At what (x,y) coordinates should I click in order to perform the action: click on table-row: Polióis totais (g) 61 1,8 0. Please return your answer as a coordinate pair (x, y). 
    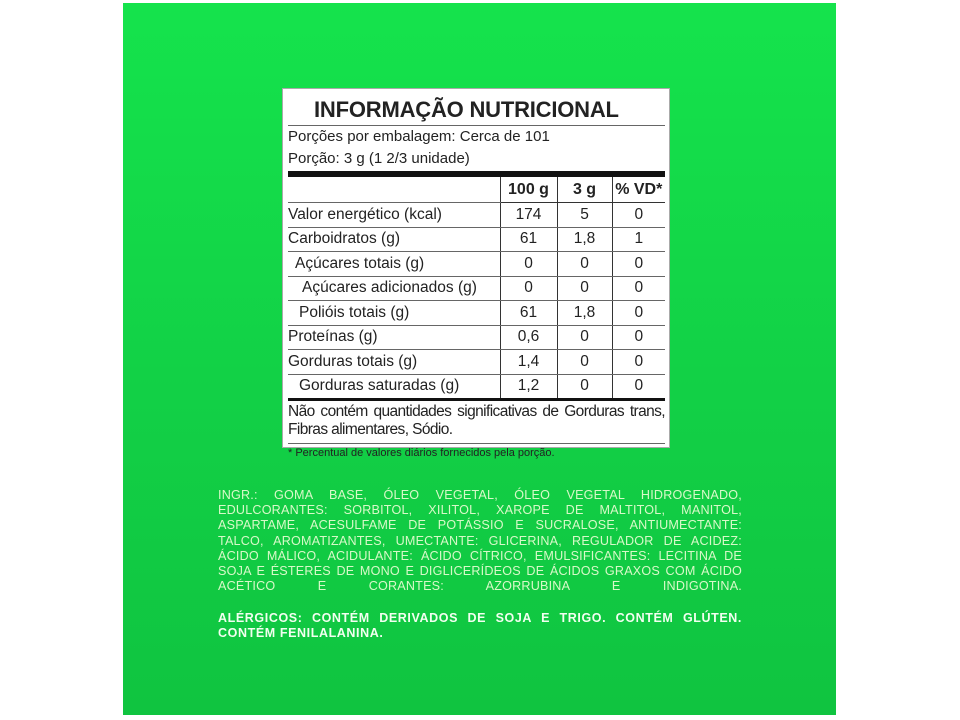
    Looking at the image, I should click on (476, 313).